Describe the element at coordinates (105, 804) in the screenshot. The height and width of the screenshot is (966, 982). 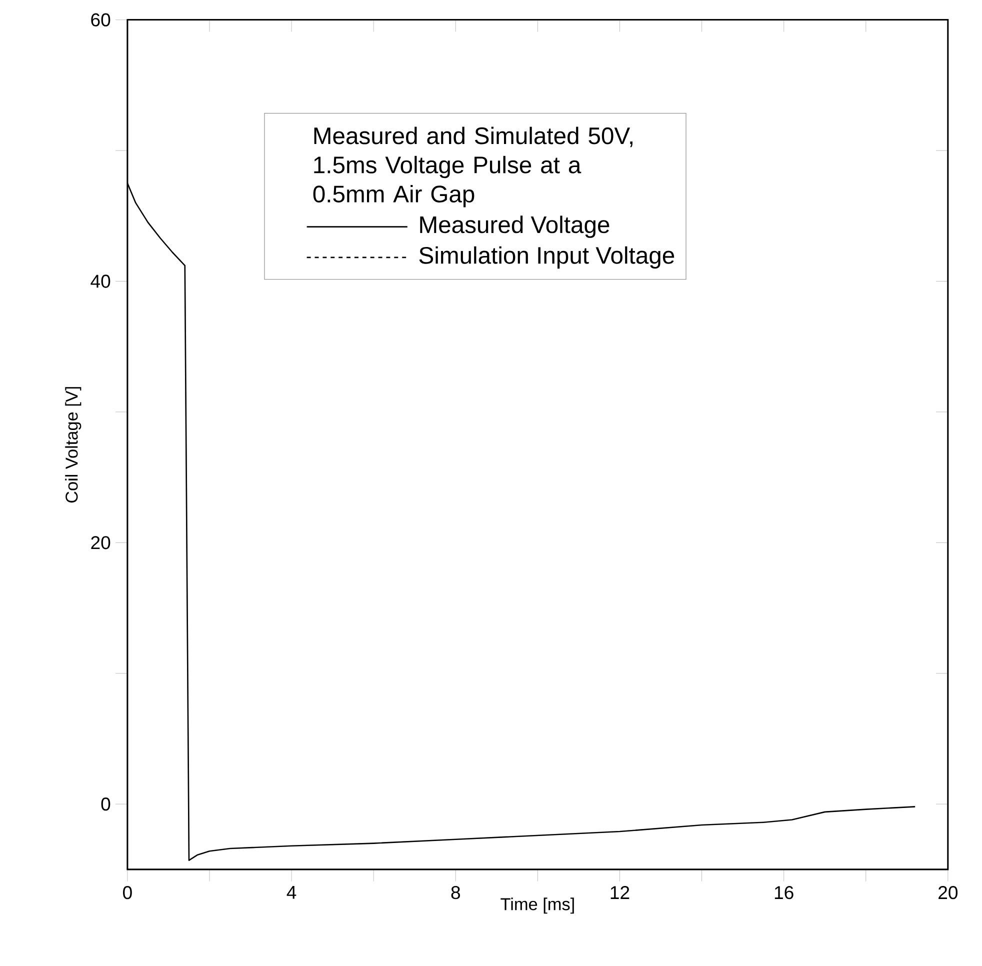
I see `y-tick-label: 0` at that location.